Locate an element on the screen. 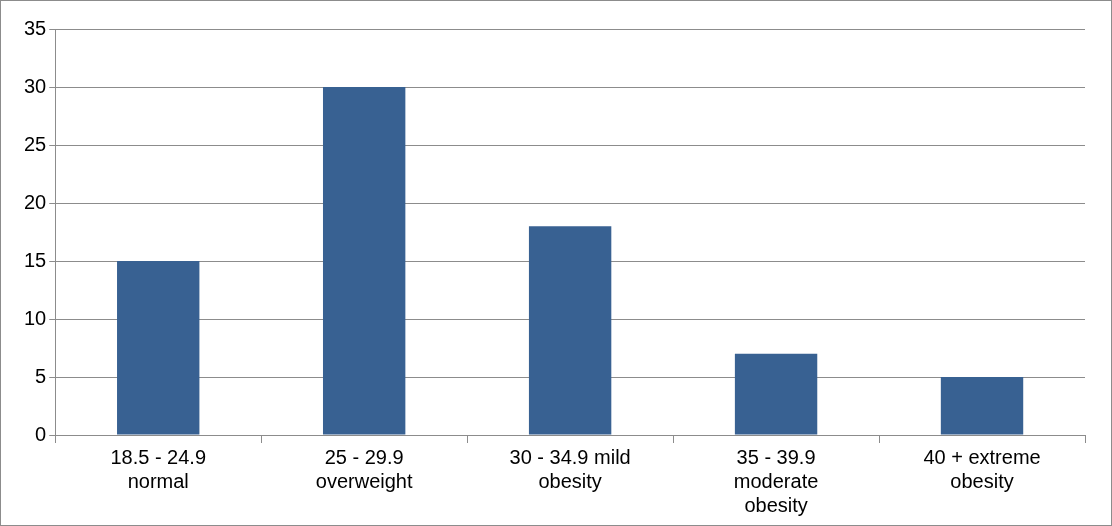 This screenshot has height=526, width=1112. y-tick-label: 35 is located at coordinates (35, 27).